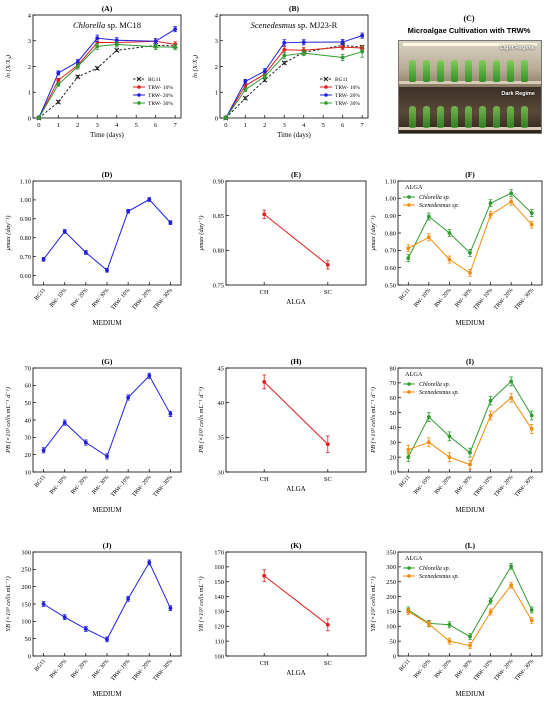 The height and width of the screenshot is (710, 550). What do you see at coordinates (107, 8) in the screenshot?
I see `panel-label: (A)` at bounding box center [107, 8].